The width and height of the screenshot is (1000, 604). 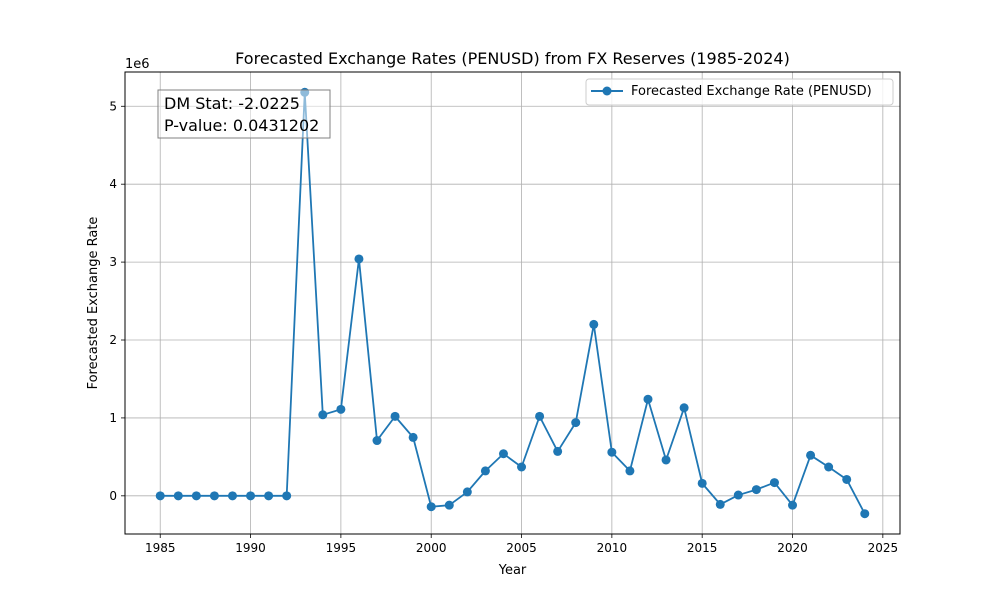 I want to click on x-axis: 1985 1990 1995 2000 2005 2010 2015 2020 2025, so click(x=521, y=544).